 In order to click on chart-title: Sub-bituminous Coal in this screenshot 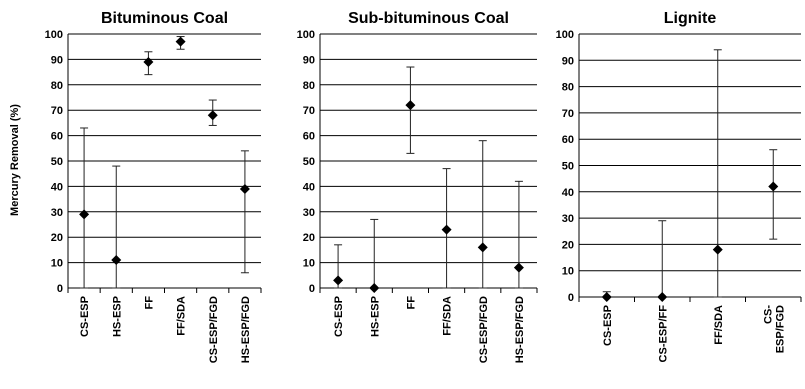, I will do `click(428, 18)`.